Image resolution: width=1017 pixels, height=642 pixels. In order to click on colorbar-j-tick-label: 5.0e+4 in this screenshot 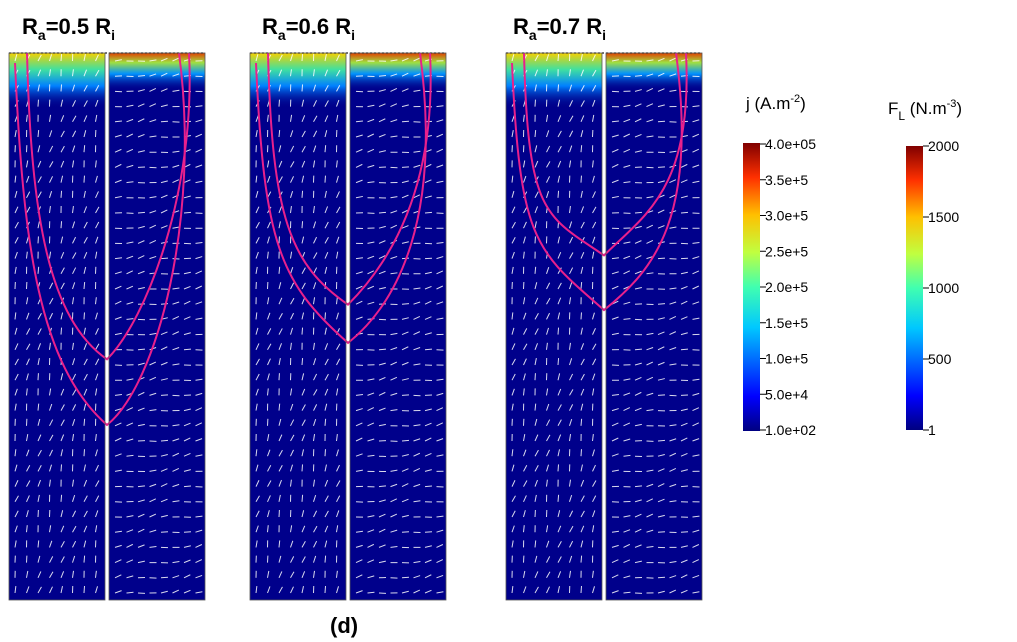, I will do `click(786, 394)`.